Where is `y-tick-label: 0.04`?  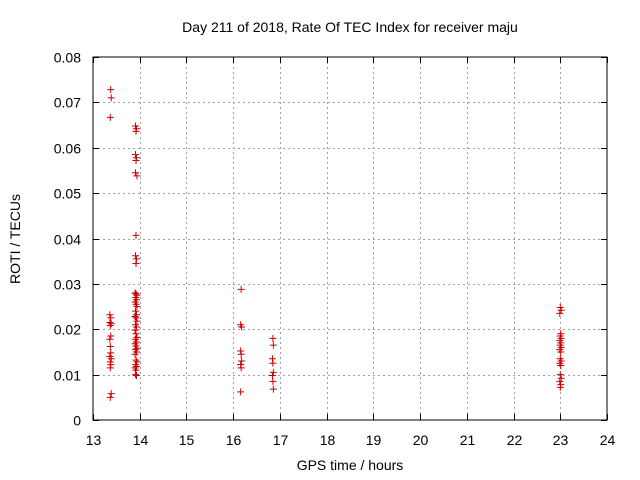 y-tick-label: 0.04 is located at coordinates (67, 240).